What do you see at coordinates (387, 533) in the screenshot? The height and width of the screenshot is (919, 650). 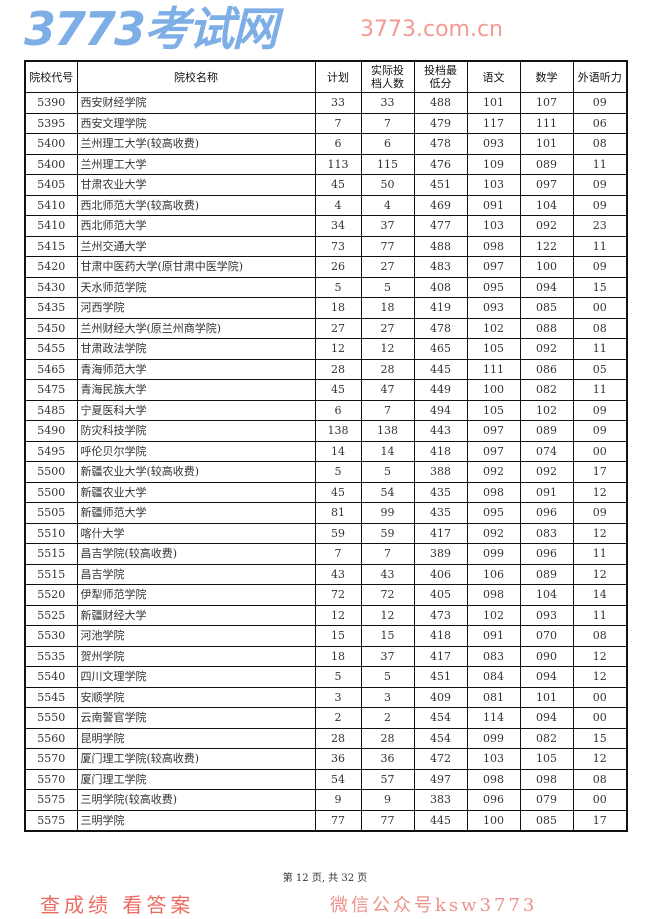 I see `cell-actual: 59` at bounding box center [387, 533].